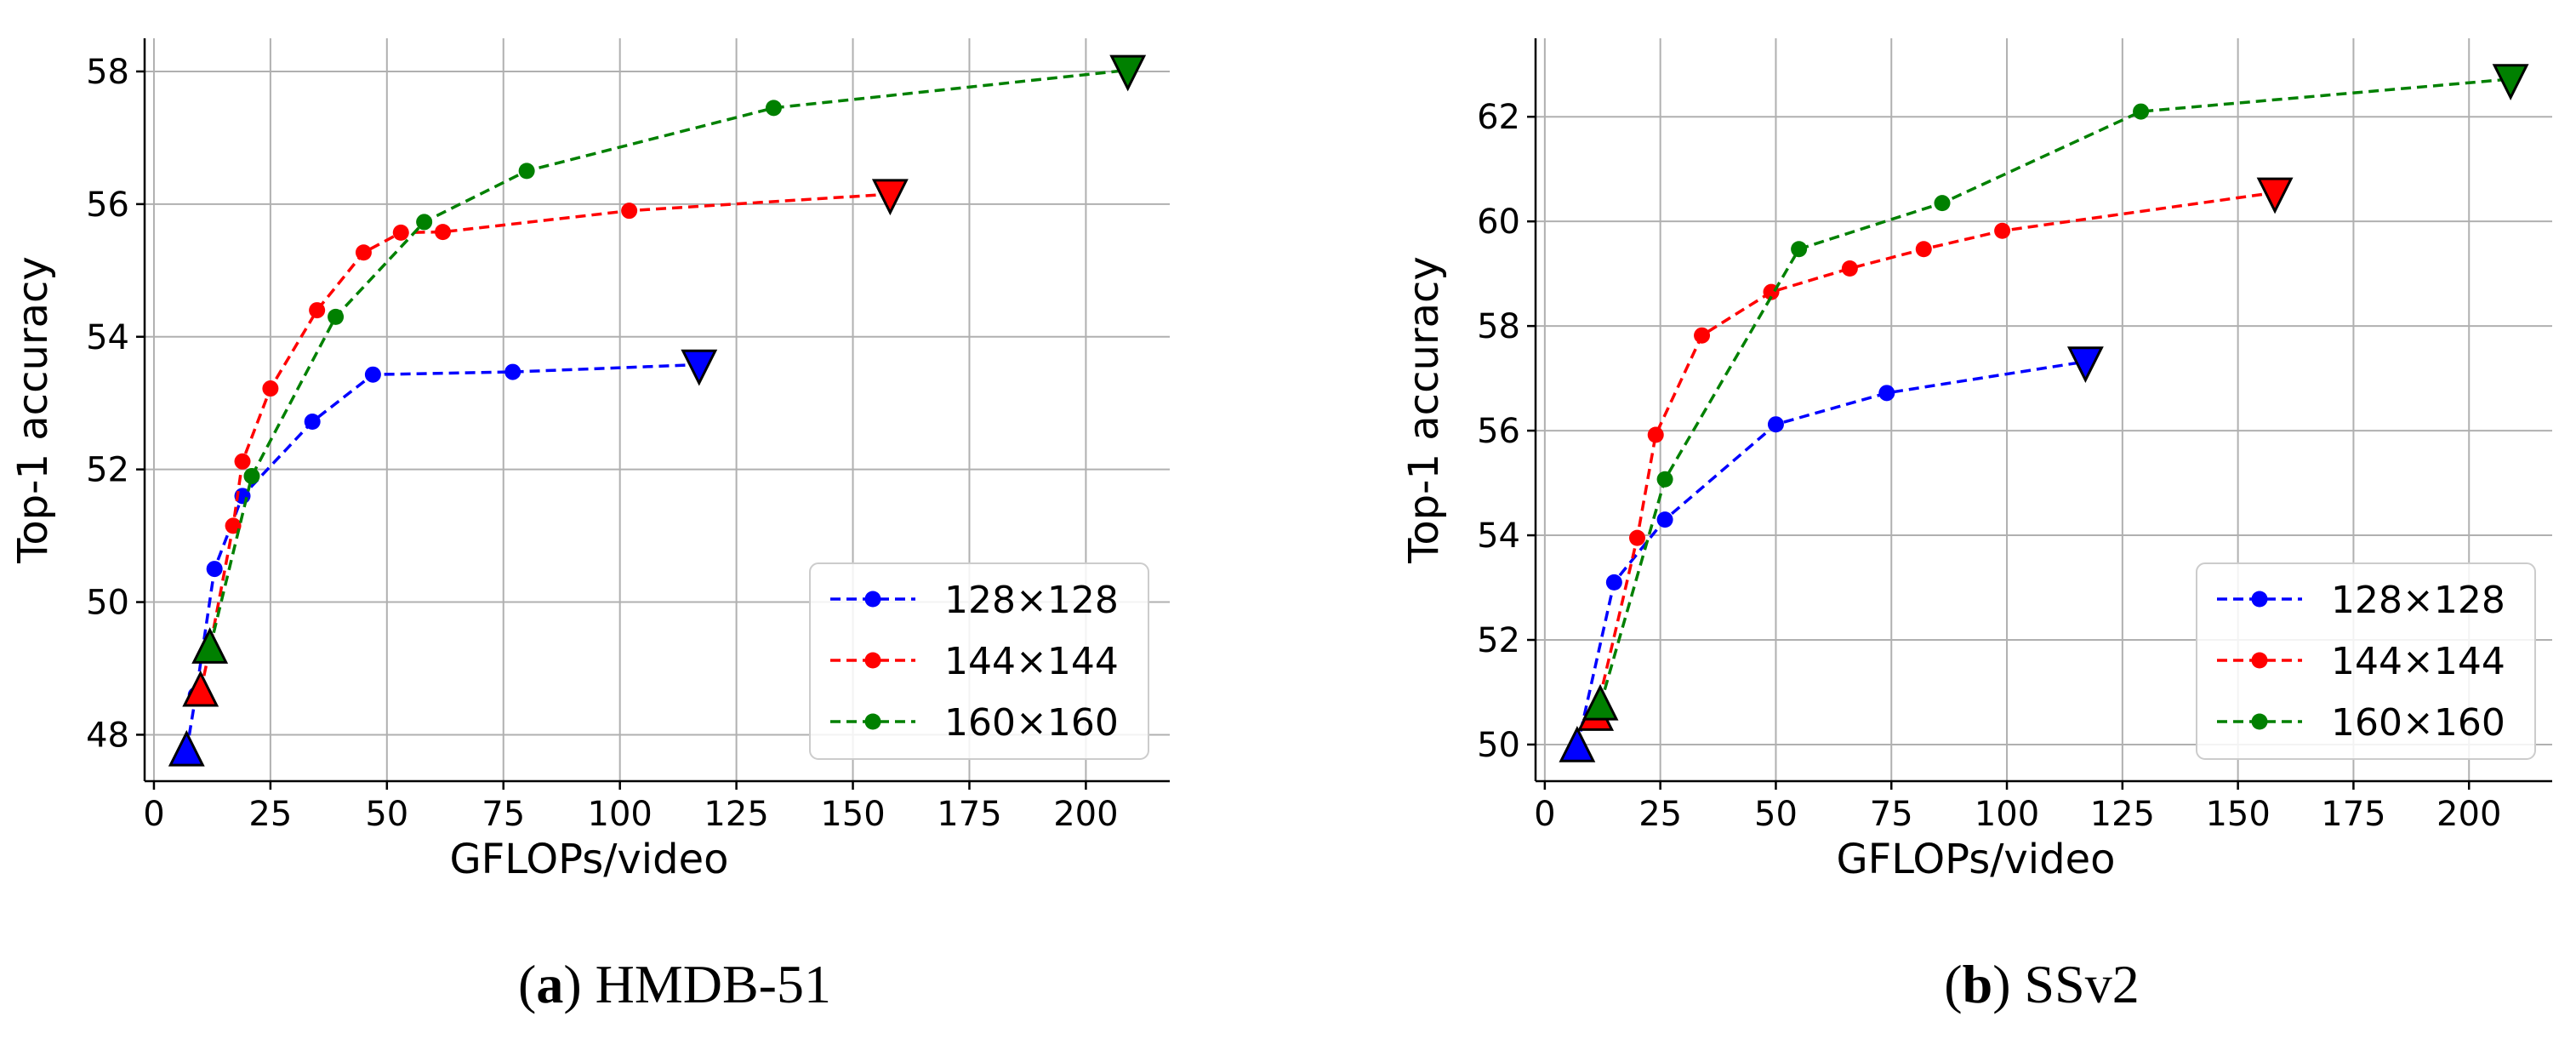  What do you see at coordinates (675, 984) in the screenshot?
I see `caption-hmdb51: (a) HMDB-51` at bounding box center [675, 984].